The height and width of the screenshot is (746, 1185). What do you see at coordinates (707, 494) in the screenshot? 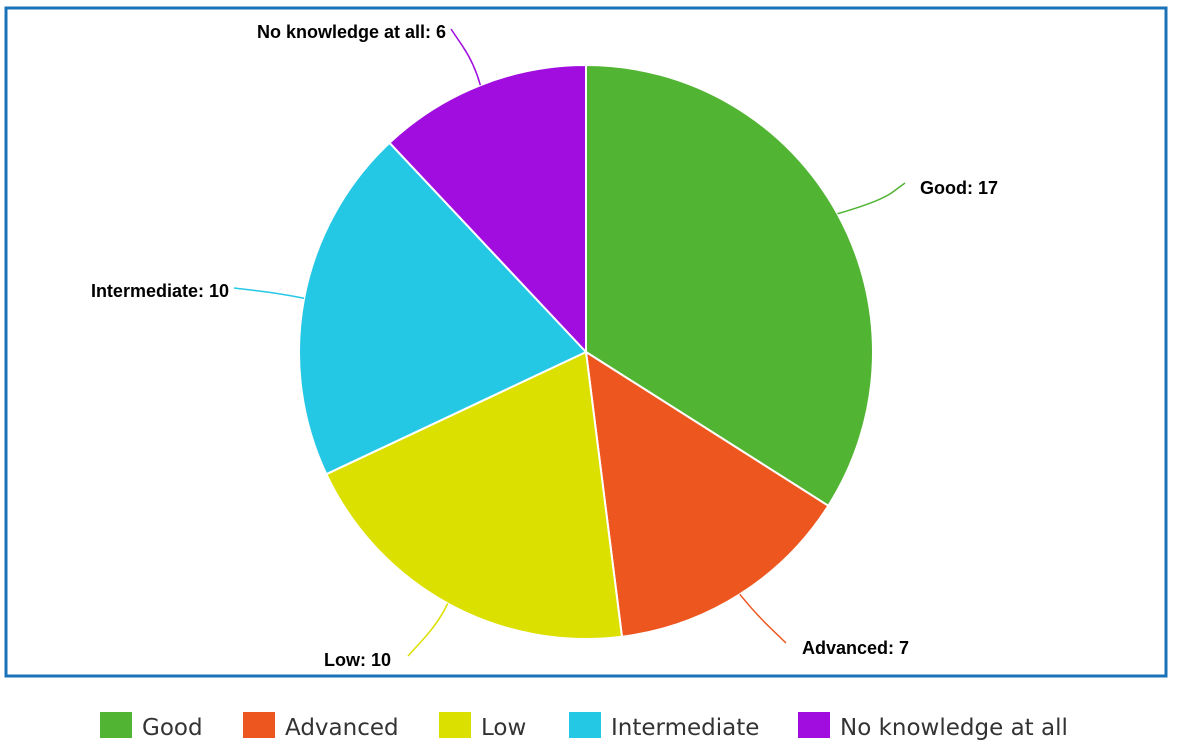
I see `pie-slice-advanced` at bounding box center [707, 494].